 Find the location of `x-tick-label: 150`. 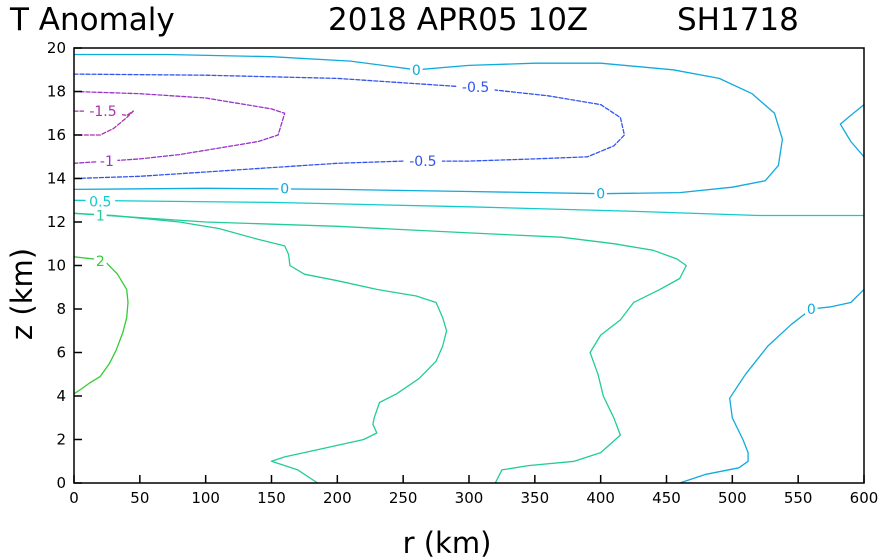

x-tick-label: 150 is located at coordinates (271, 498).